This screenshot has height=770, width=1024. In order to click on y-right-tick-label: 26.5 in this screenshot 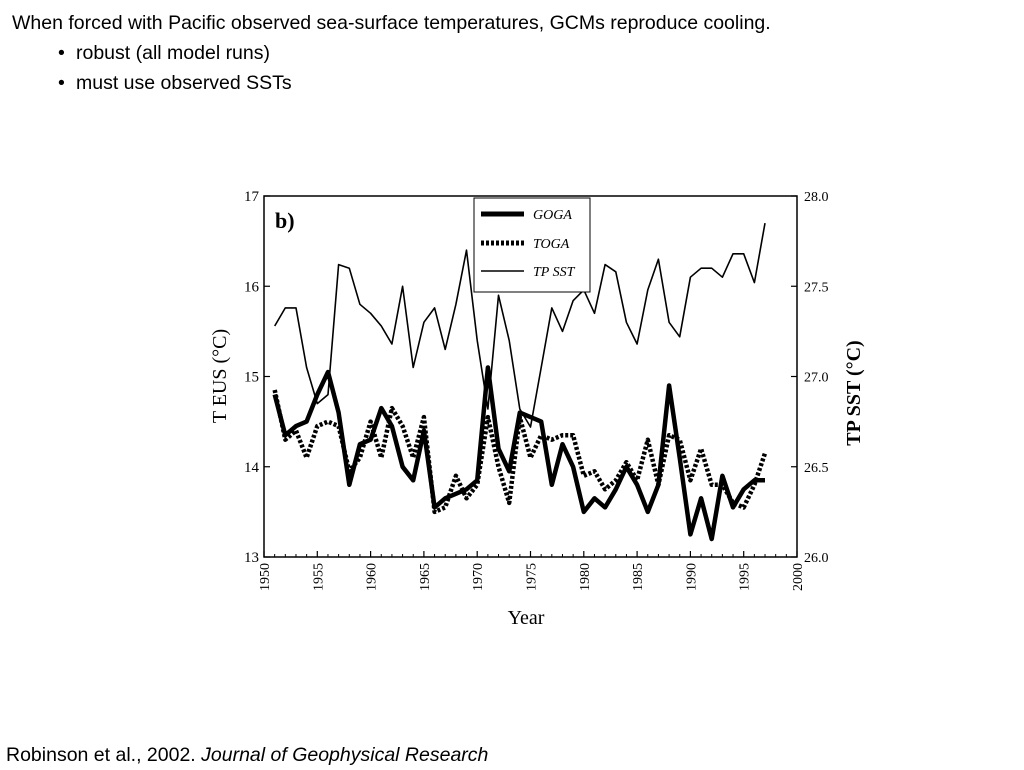, I will do `click(816, 468)`.